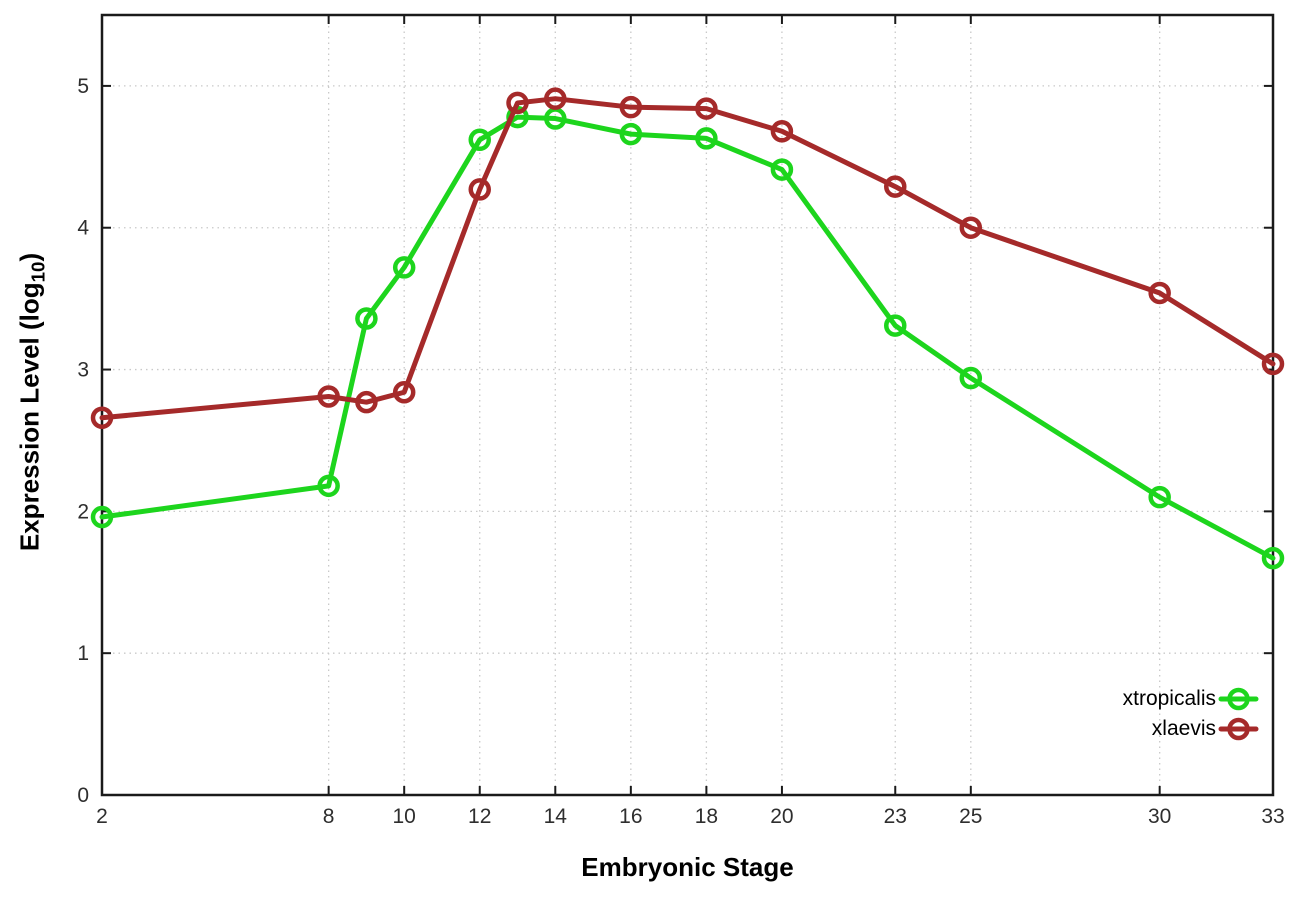 This screenshot has width=1296, height=907. I want to click on y-tick-label: 0, so click(83, 795).